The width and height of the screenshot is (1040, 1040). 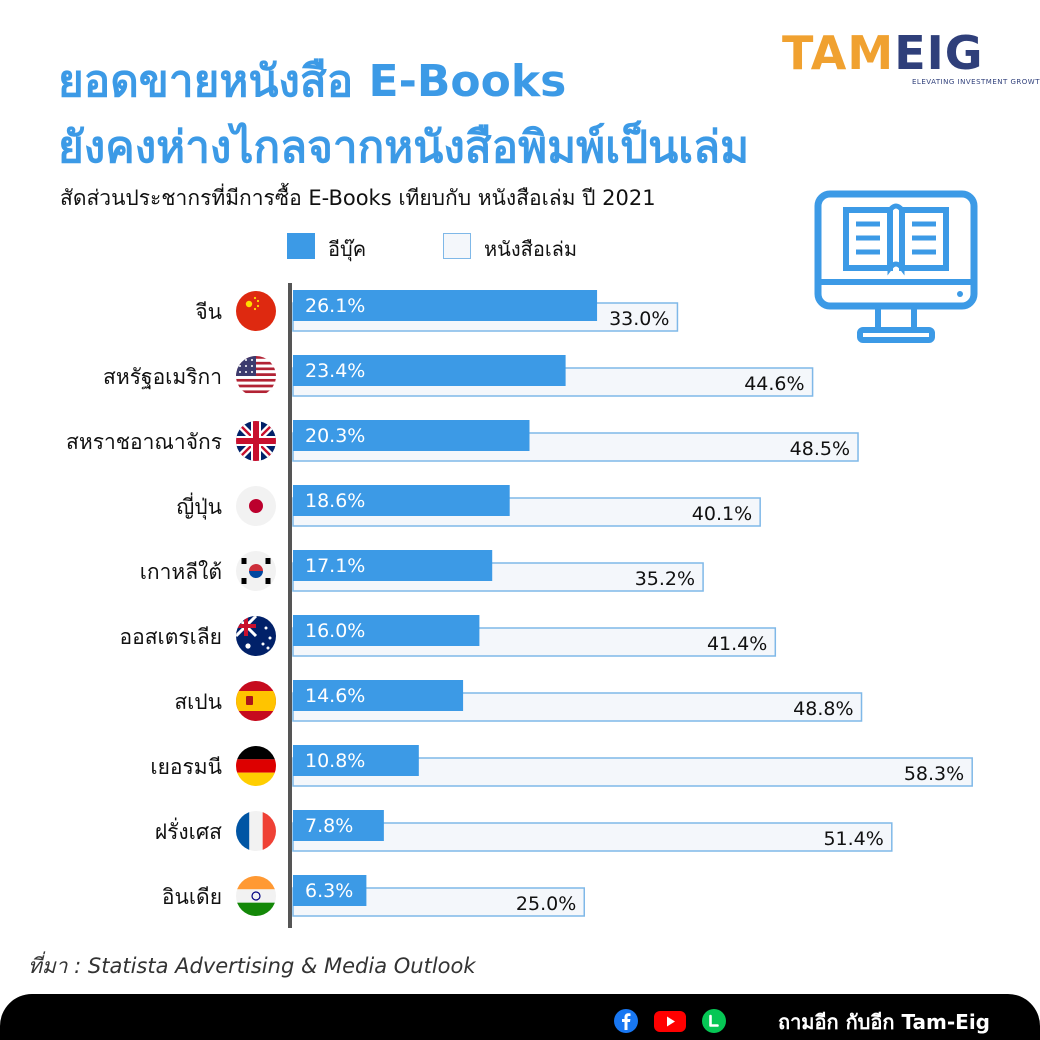 I want to click on label-print-germany: 58.3%, so click(x=934, y=774).